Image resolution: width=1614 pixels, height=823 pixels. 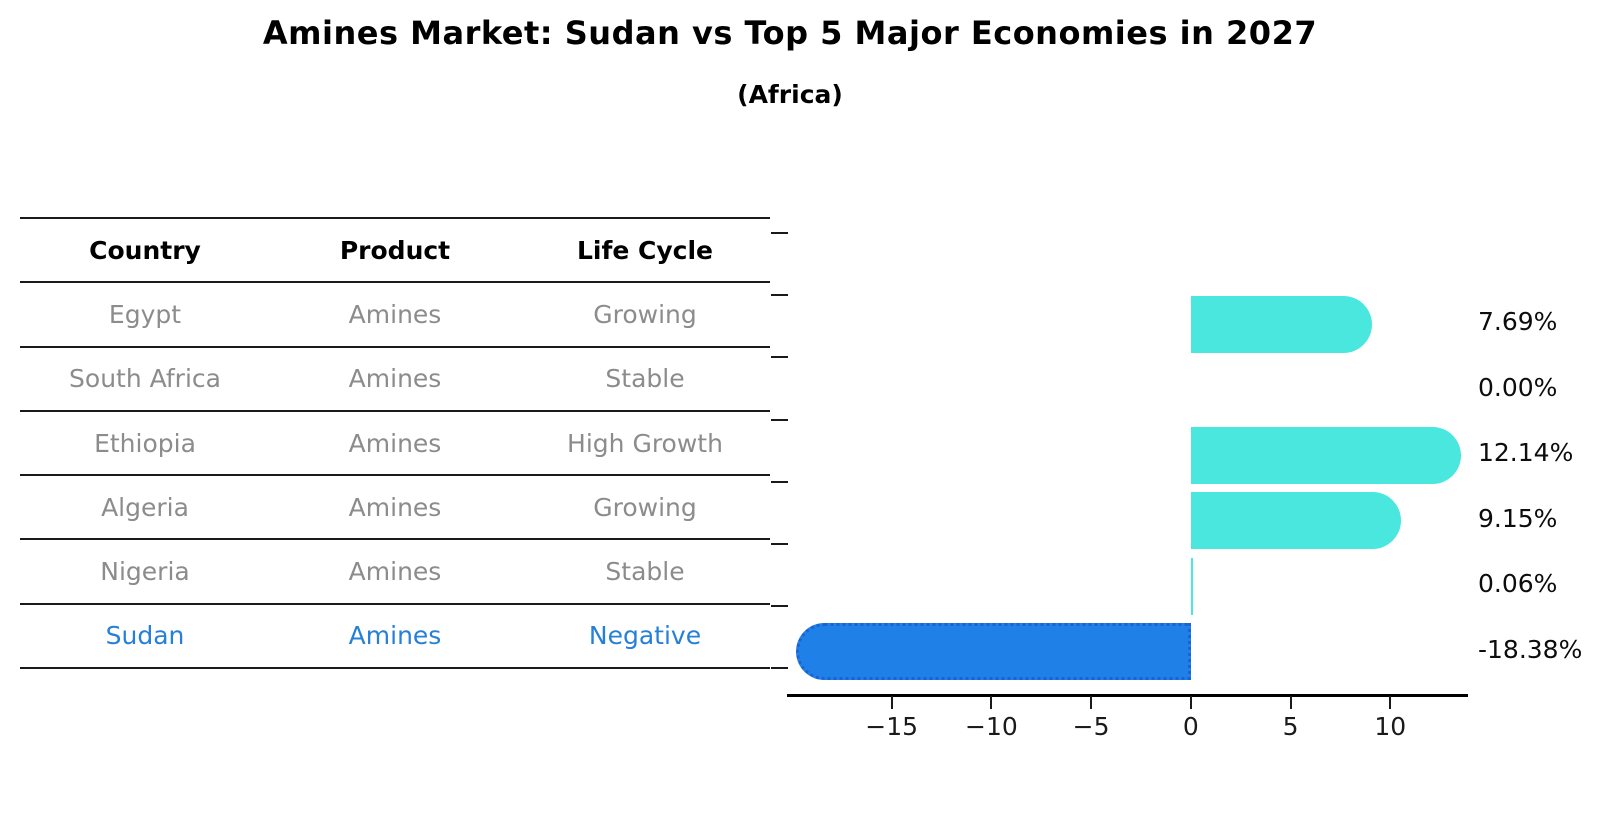 What do you see at coordinates (1518, 518) in the screenshot?
I see `value-label-algeria: 9.15%` at bounding box center [1518, 518].